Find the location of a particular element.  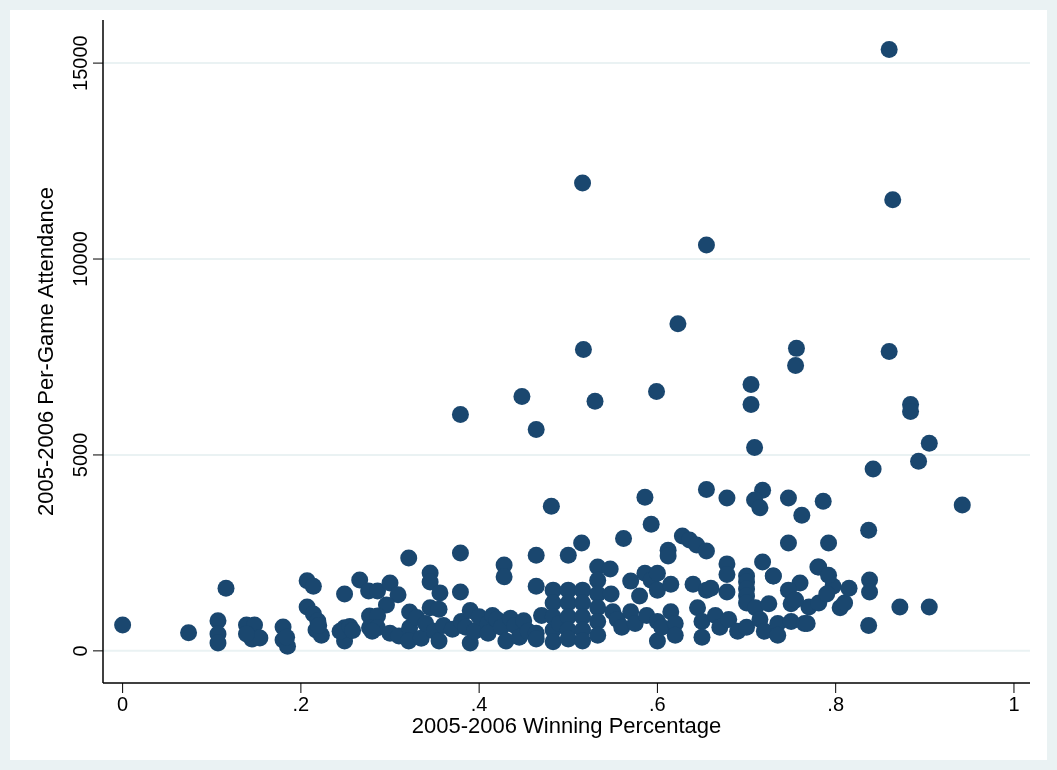

x-axis-title: 2005-2006 Winning Percentage is located at coordinates (566, 725).